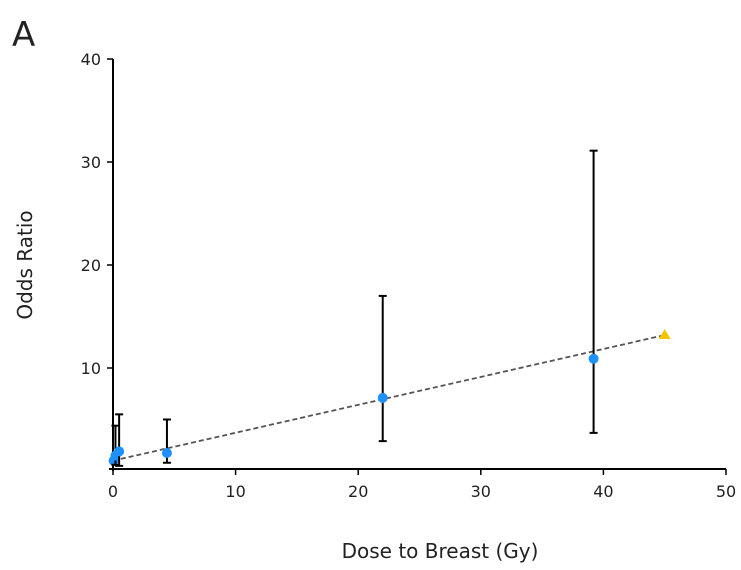 The width and height of the screenshot is (741, 570). Describe the element at coordinates (603, 491) in the screenshot. I see `x-tick-label: 40` at that location.